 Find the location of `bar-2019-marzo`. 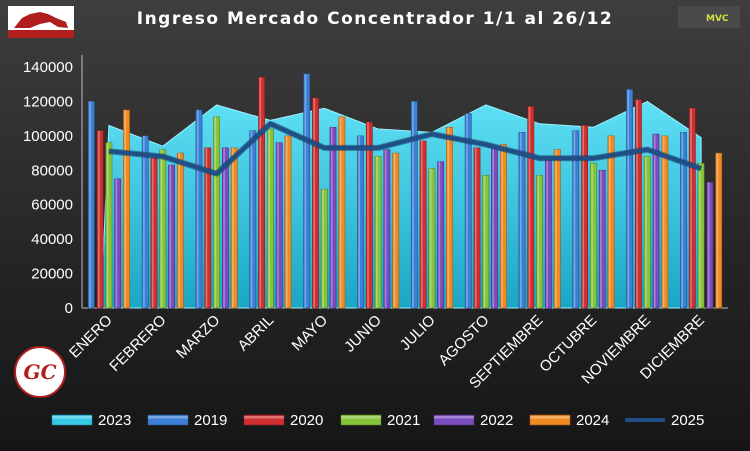

bar-2019-marzo is located at coordinates (199, 209).